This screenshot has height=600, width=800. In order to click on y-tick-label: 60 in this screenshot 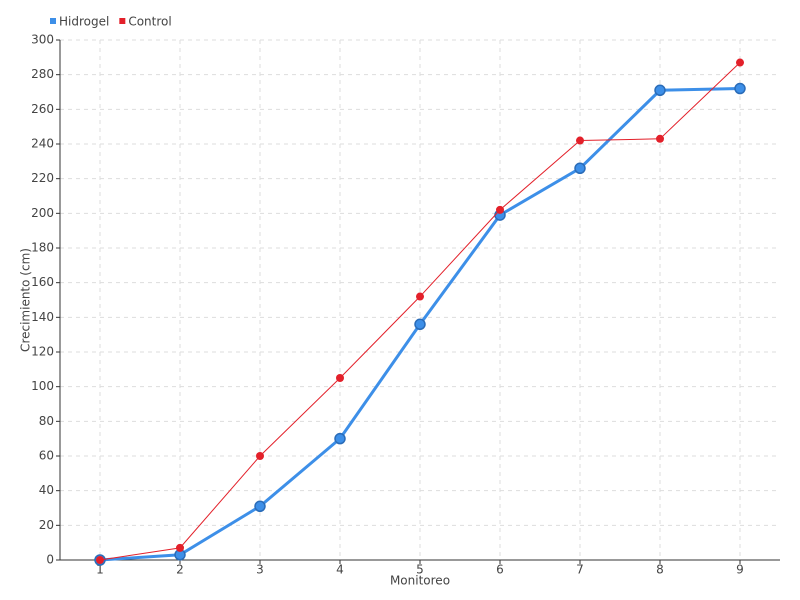, I will do `click(46, 456)`.